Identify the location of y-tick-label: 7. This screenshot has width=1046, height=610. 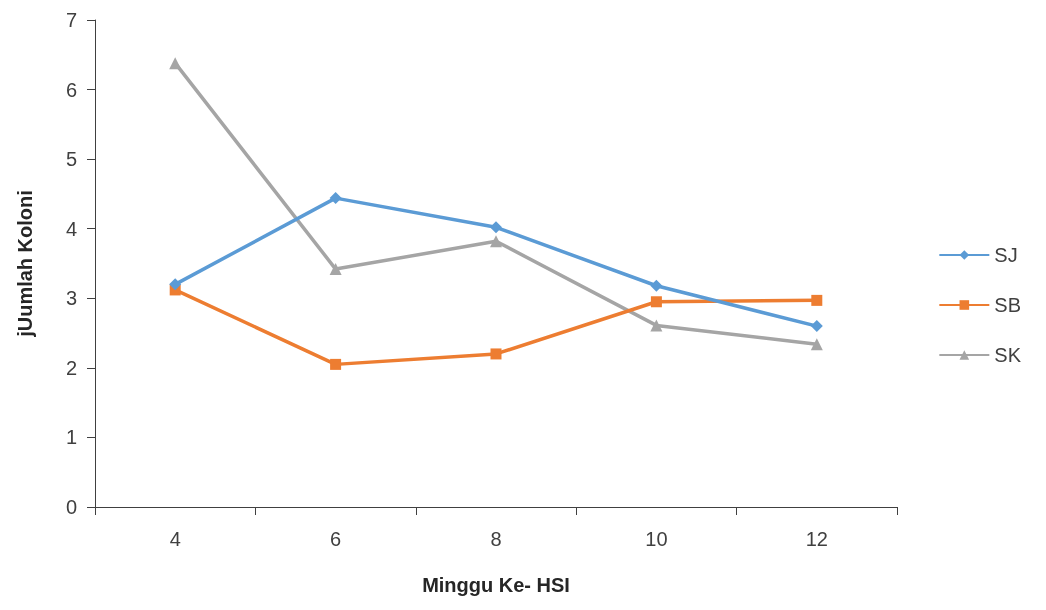
(71, 20).